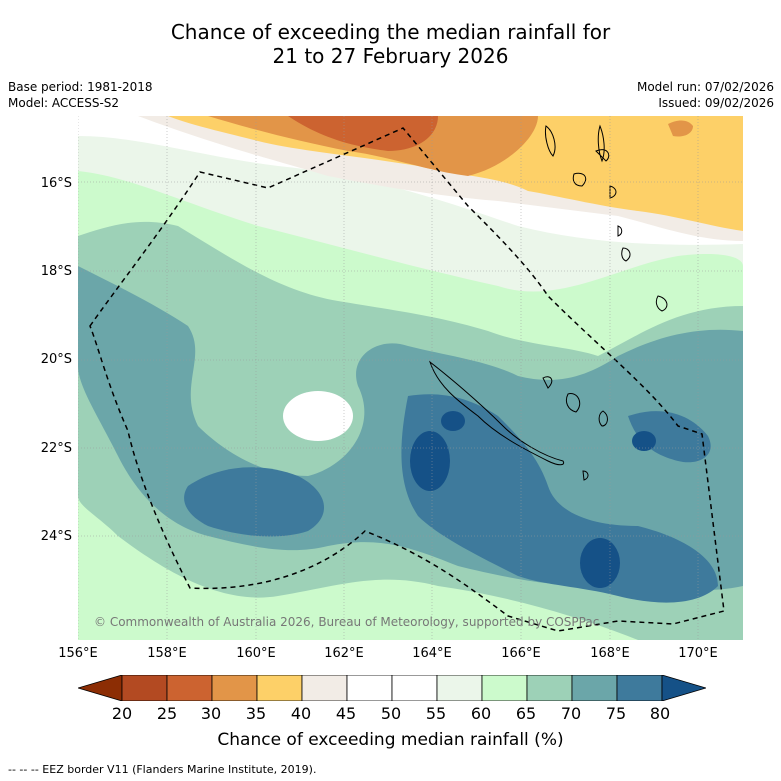 Image resolution: width=781 pixels, height=781 pixels. I want to click on colorbar-tick-70: 70, so click(571, 713).